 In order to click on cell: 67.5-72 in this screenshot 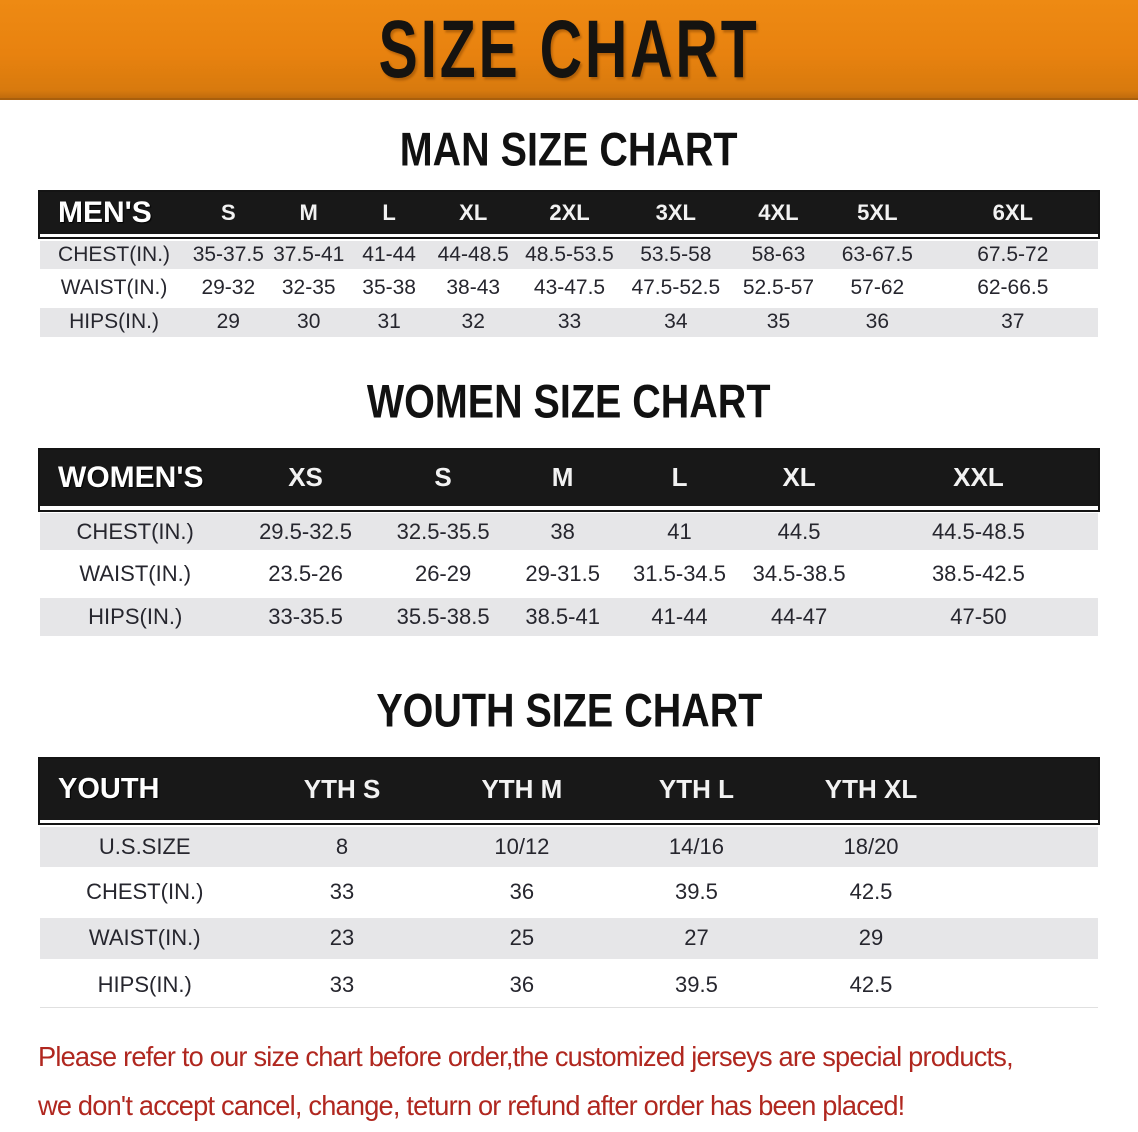, I will do `click(1012, 253)`.